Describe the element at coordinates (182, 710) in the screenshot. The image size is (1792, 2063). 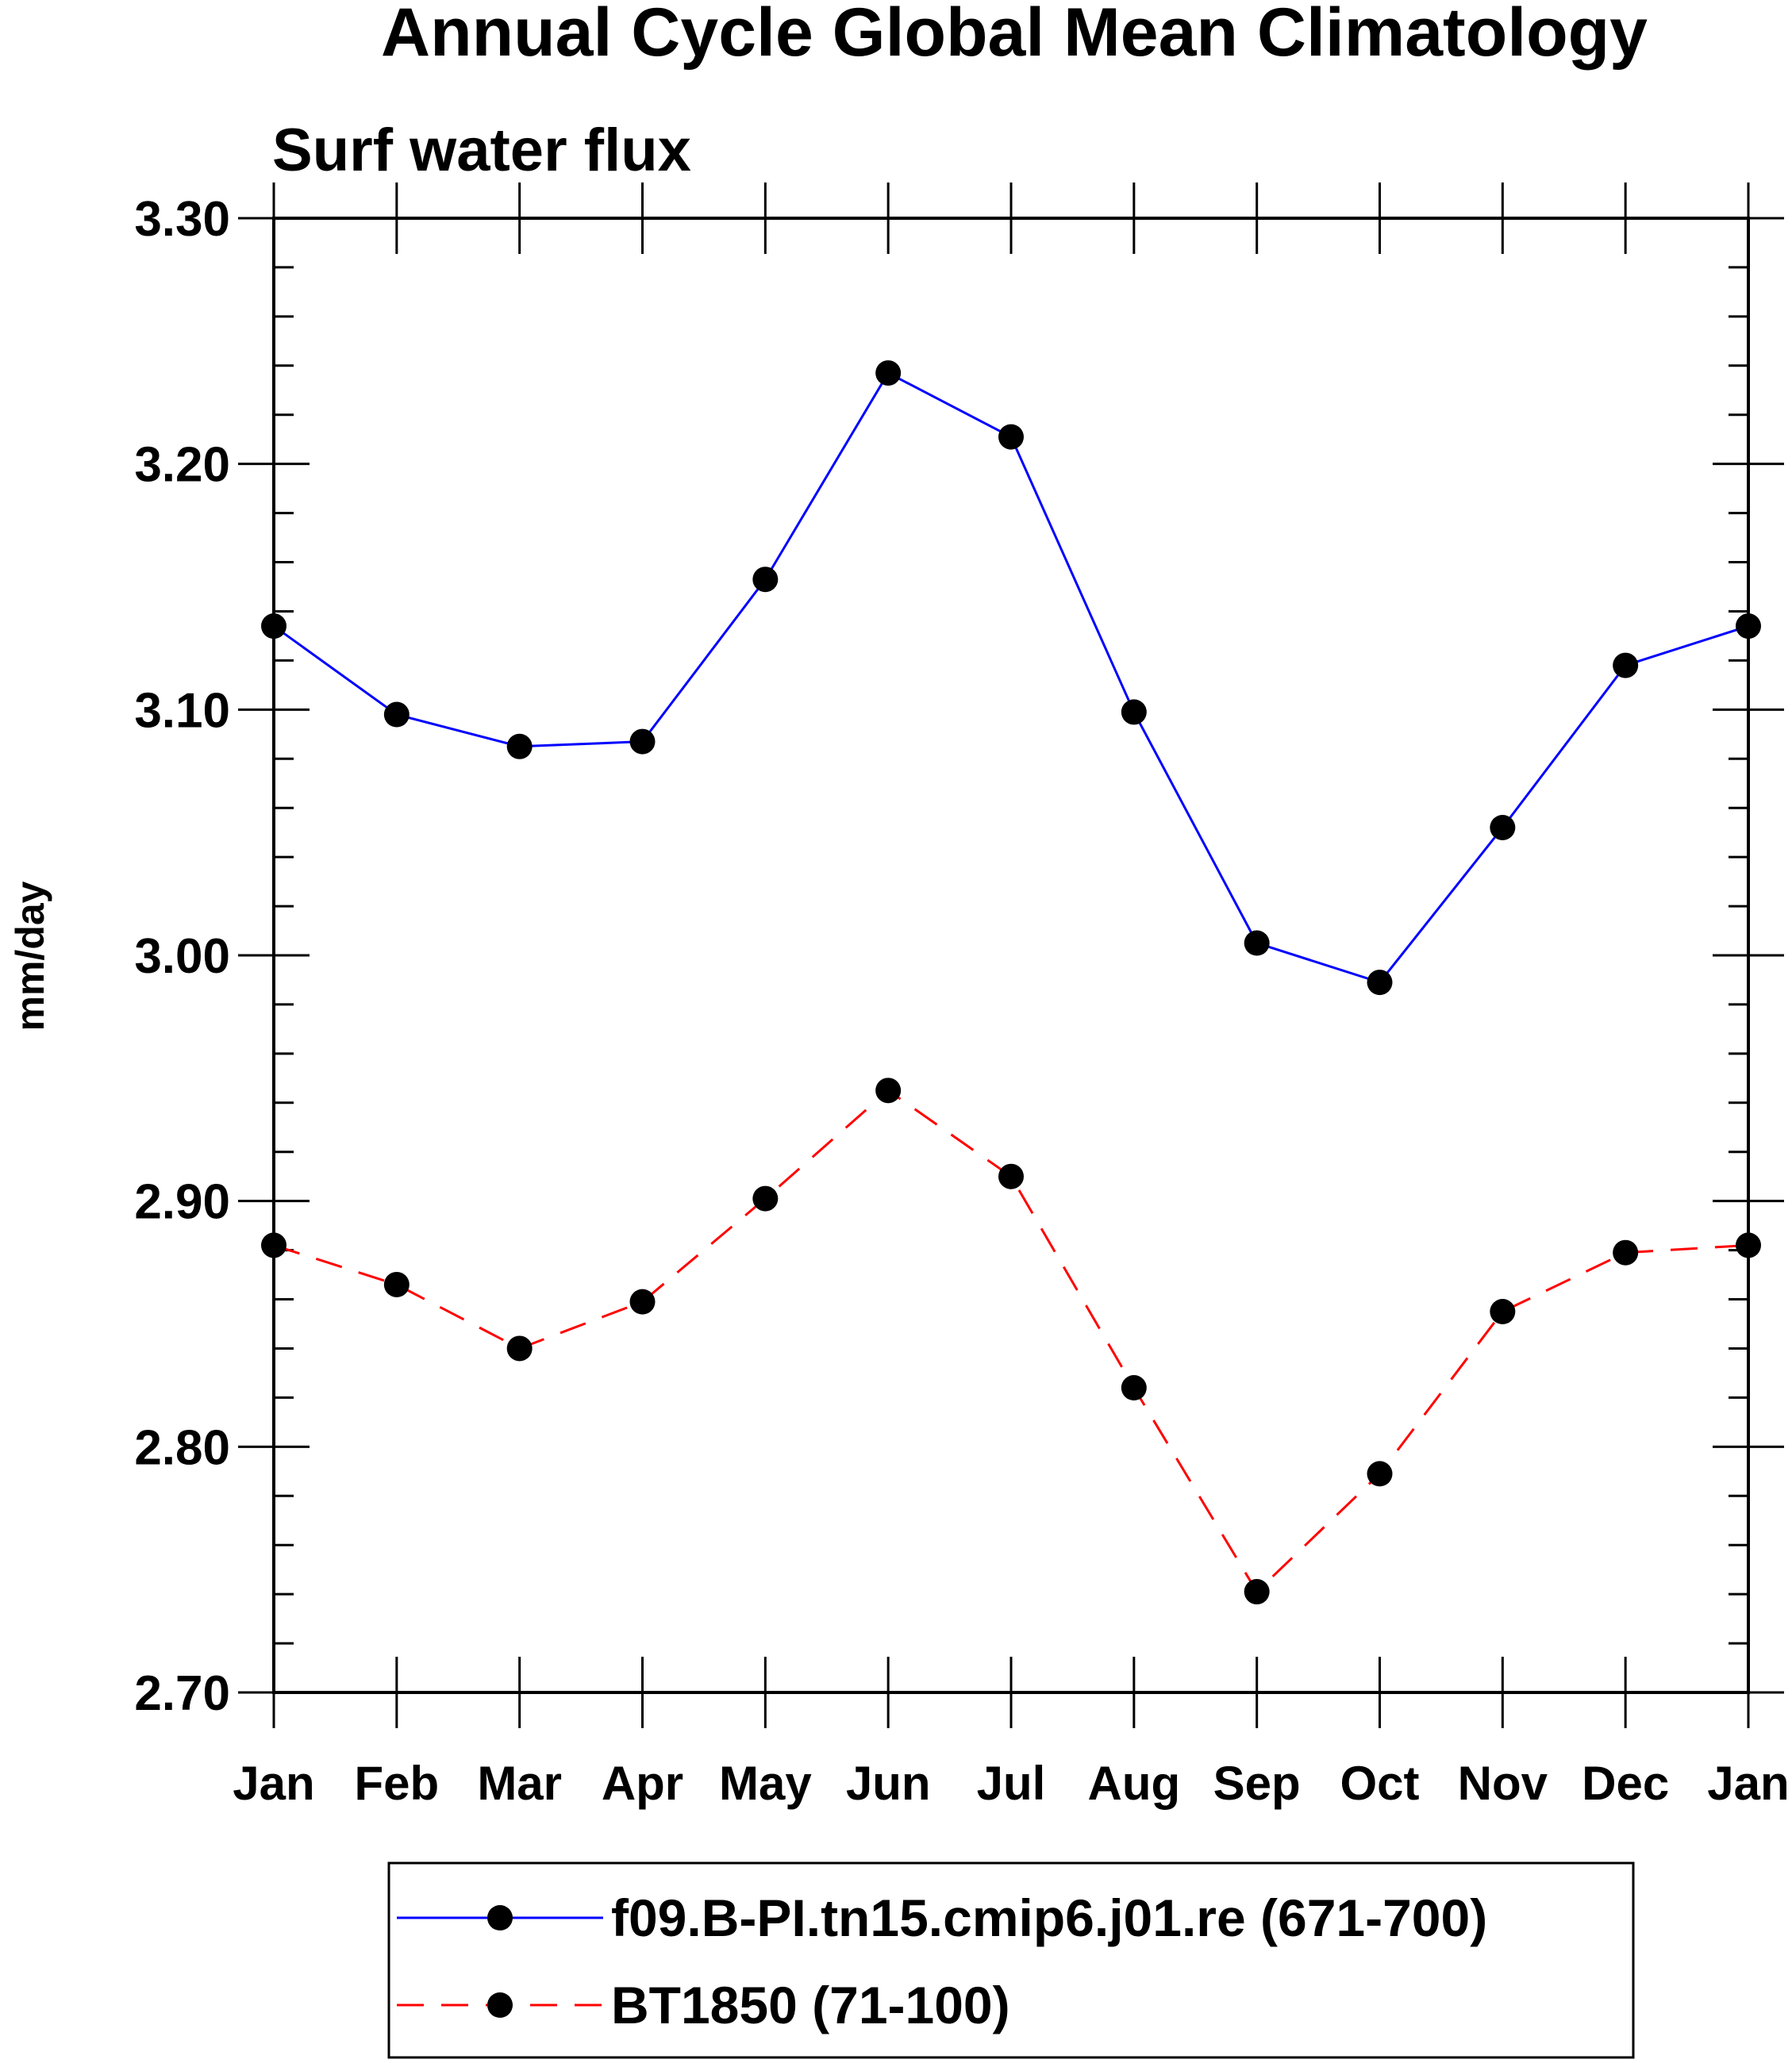
I see `y-tick-label: 3.10` at that location.